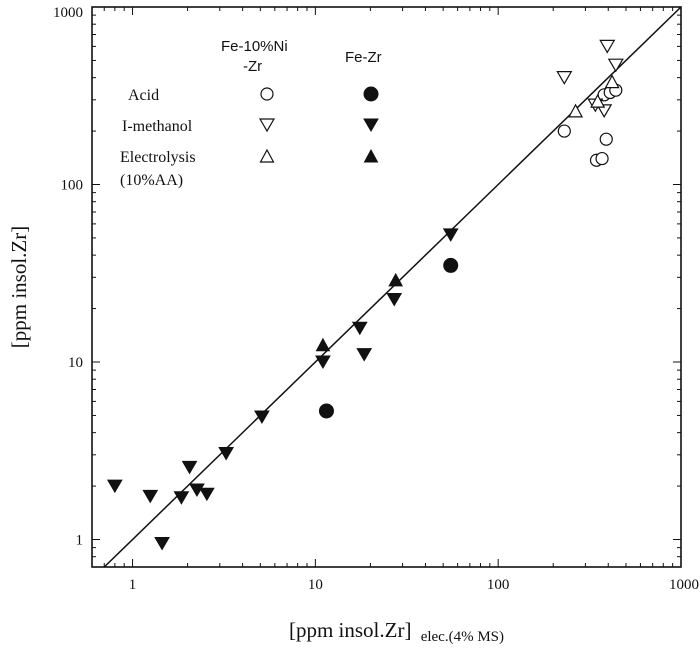 The image size is (700, 649). What do you see at coordinates (158, 157) in the screenshot?
I see `legend-label-electrolysis: Electrolysis` at bounding box center [158, 157].